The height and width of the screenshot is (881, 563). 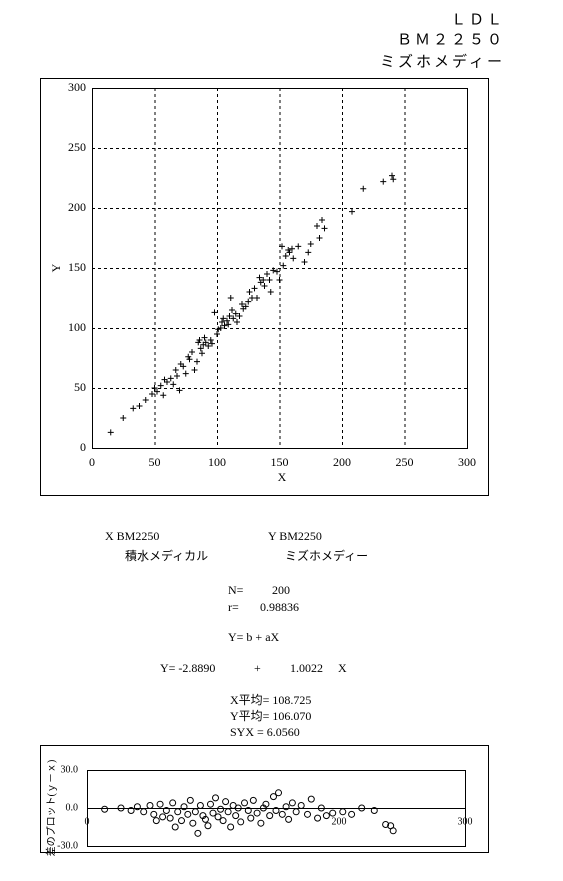 I want to click on y-tick-label: 0.0, so click(x=72, y=807).